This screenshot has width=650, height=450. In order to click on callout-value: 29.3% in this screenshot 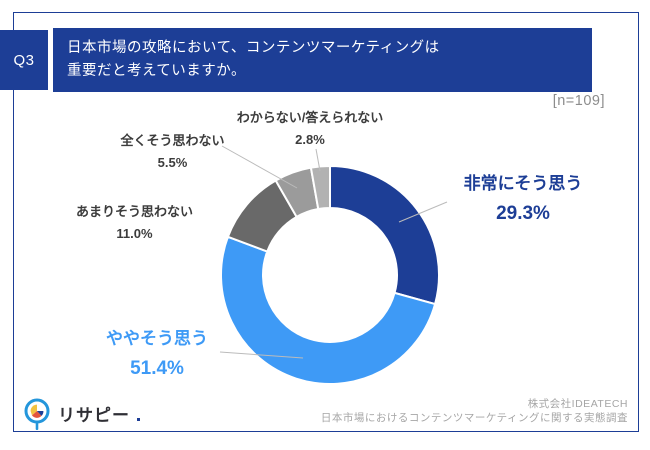, I will do `click(523, 213)`.